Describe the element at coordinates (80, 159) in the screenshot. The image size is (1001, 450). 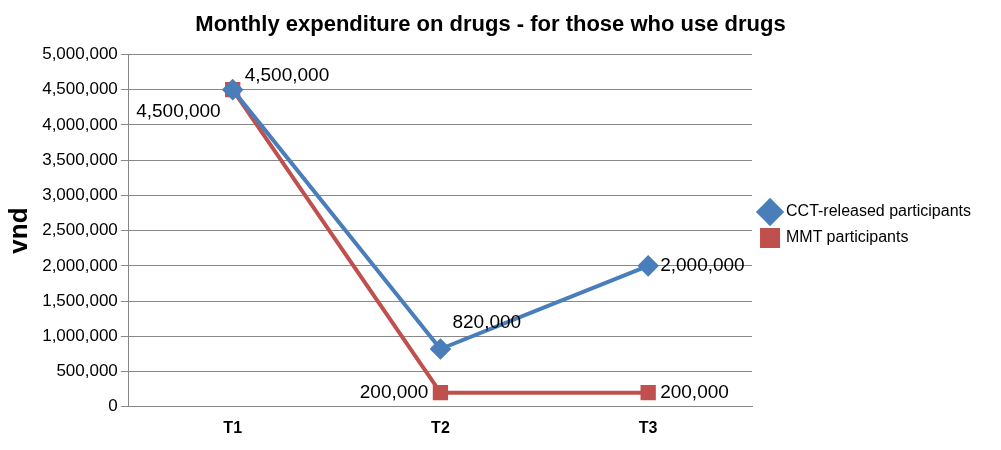
I see `y-tick-label: 3,500,000` at that location.